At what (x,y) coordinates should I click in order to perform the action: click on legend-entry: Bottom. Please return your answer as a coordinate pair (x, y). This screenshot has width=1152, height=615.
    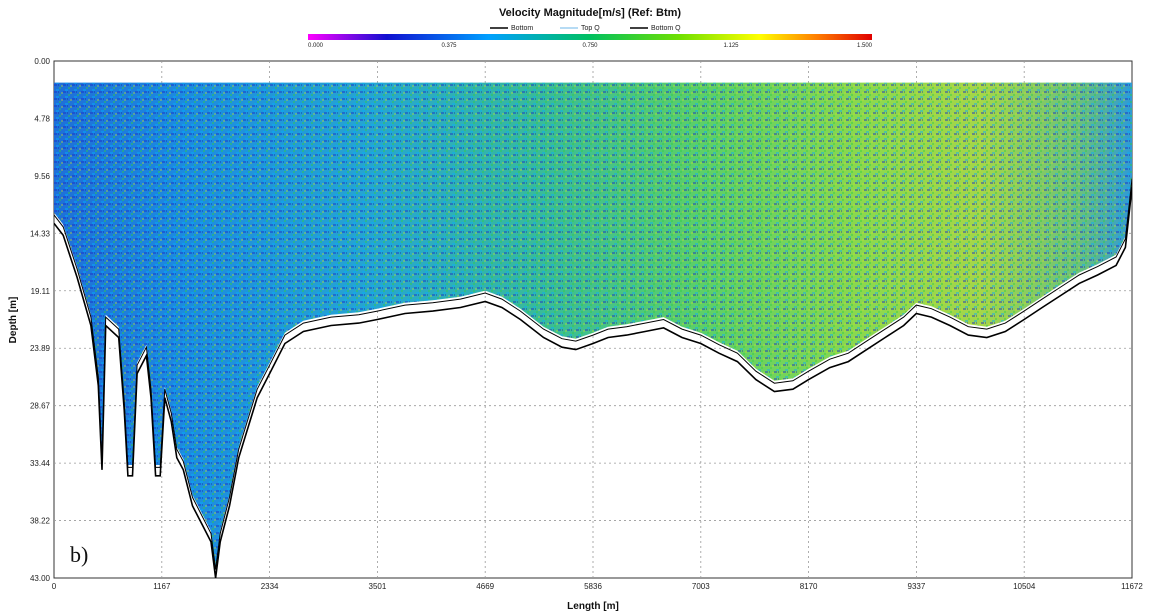
    Looking at the image, I should click on (522, 28).